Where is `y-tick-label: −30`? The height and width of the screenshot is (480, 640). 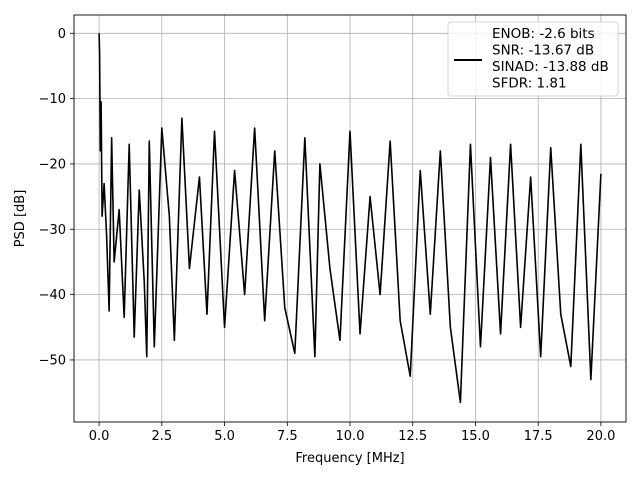 y-tick-label: −30 is located at coordinates (52, 230).